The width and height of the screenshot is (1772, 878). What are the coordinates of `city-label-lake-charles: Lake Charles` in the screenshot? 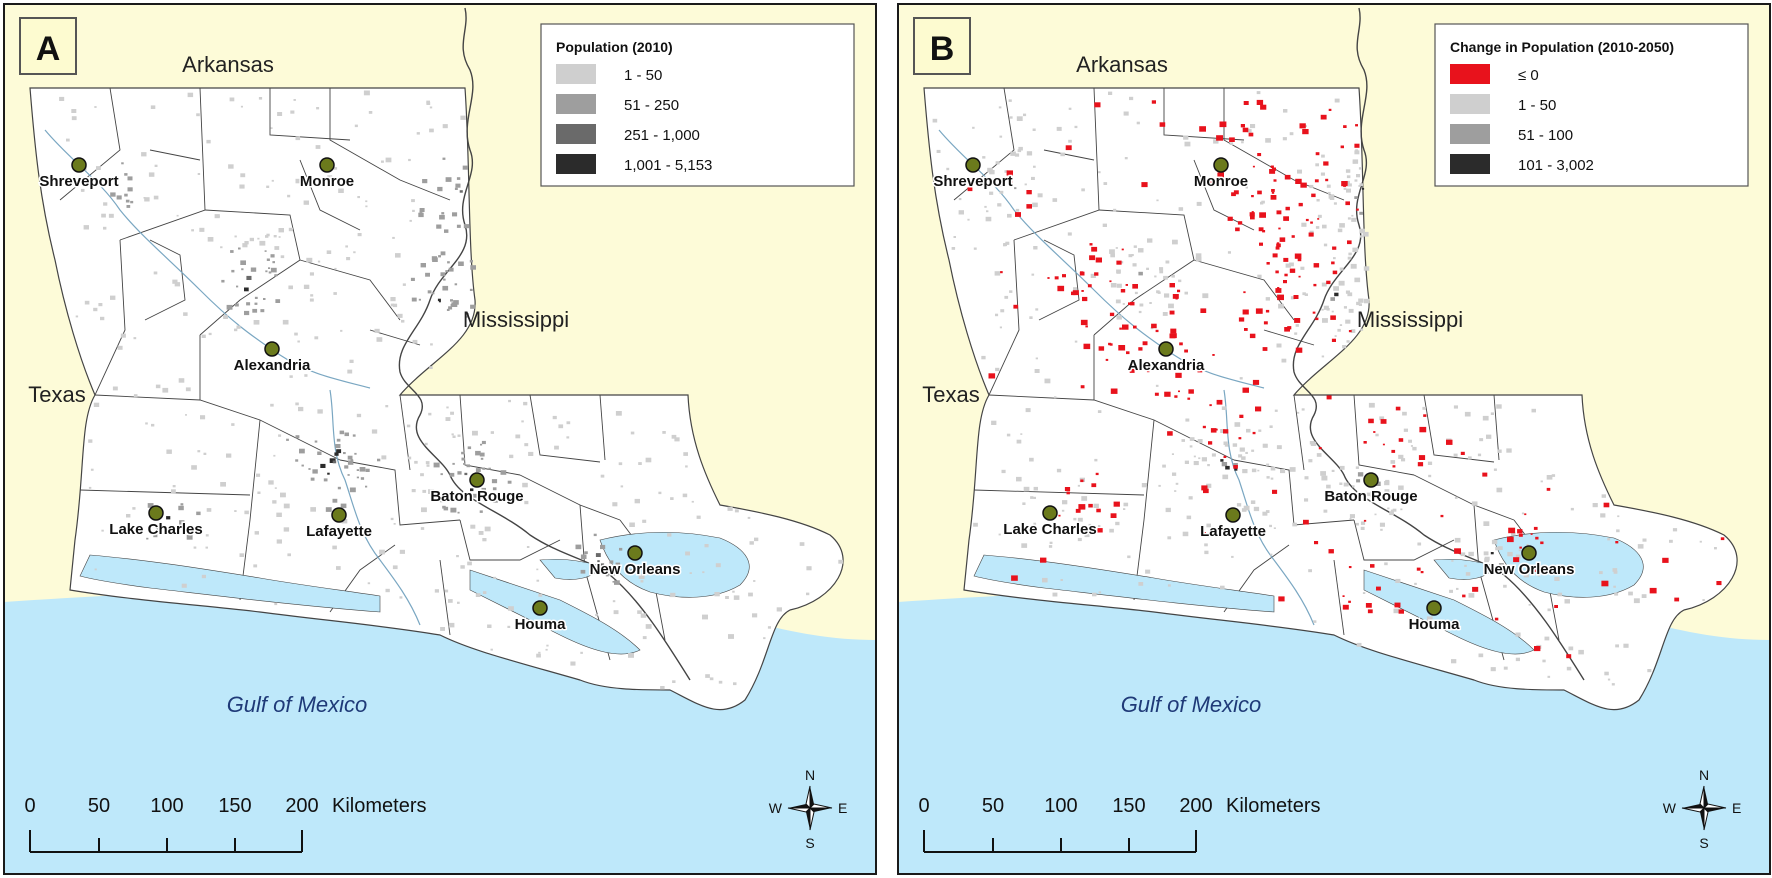 It's located at (1049, 529).